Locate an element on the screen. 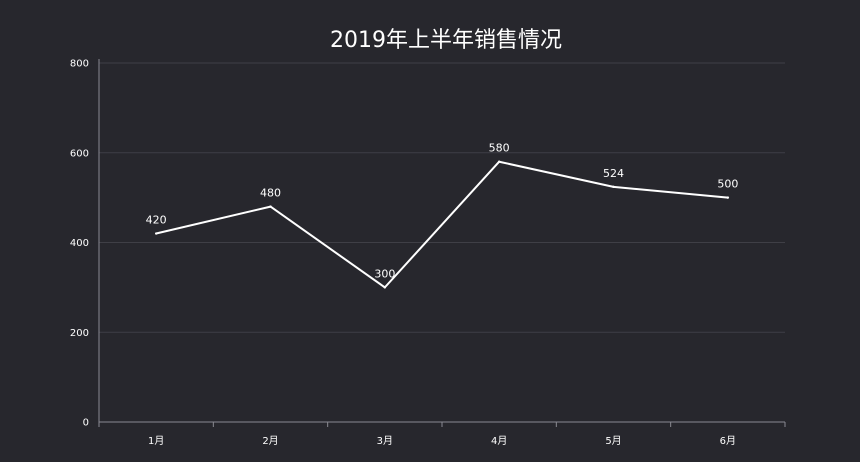 This screenshot has width=860, height=462. x-tick-label: 4月 is located at coordinates (499, 441).